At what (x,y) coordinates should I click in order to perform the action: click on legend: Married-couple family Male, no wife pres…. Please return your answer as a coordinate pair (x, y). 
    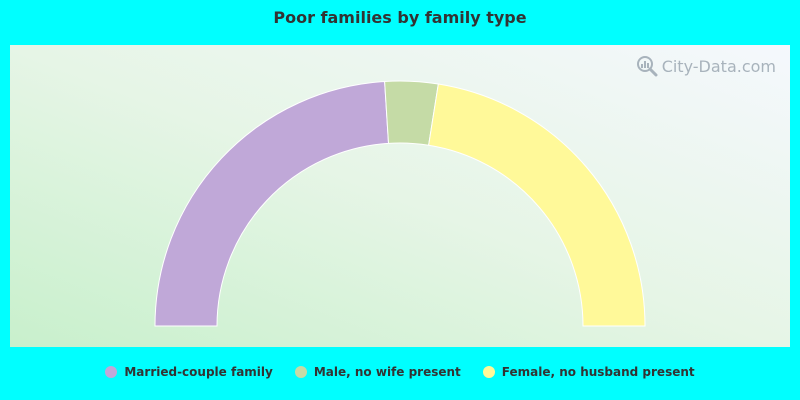
    Looking at the image, I should click on (400, 372).